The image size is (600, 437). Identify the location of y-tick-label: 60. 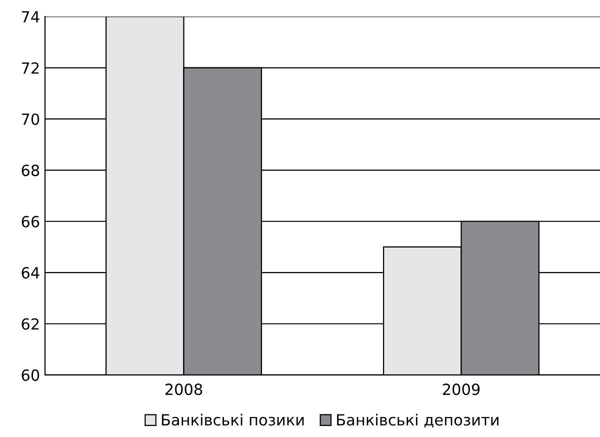
(31, 375).